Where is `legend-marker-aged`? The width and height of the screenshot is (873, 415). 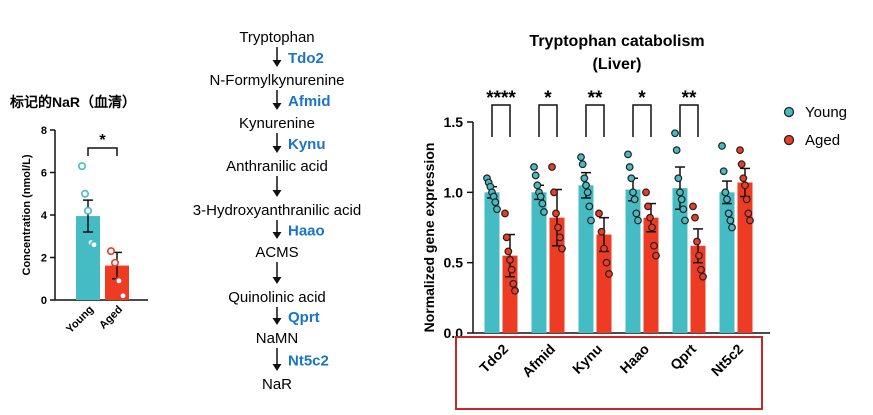 legend-marker-aged is located at coordinates (789, 140).